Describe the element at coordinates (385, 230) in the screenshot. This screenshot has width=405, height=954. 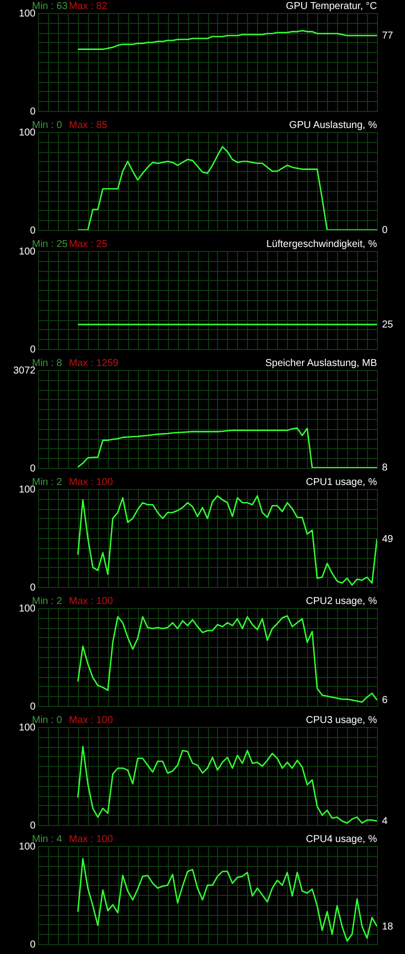
I see `text: 0` at that location.